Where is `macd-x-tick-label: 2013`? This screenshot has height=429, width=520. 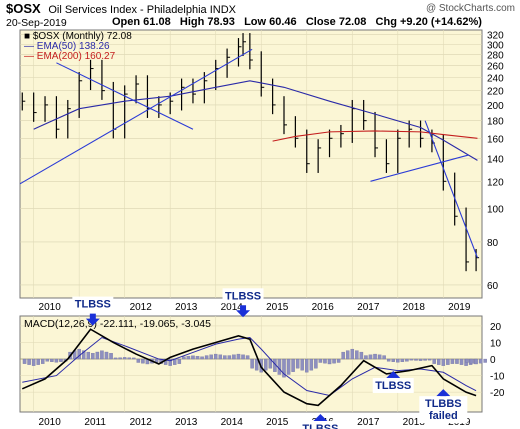 macd-x-tick-label: 2013 is located at coordinates (186, 422).